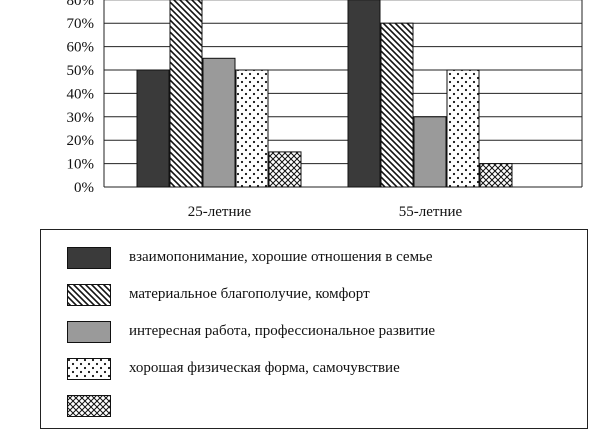 Image resolution: width=602 pixels, height=429 pixels. What do you see at coordinates (431, 212) in the screenshot?
I see `x-category-label: 55-летние` at bounding box center [431, 212].